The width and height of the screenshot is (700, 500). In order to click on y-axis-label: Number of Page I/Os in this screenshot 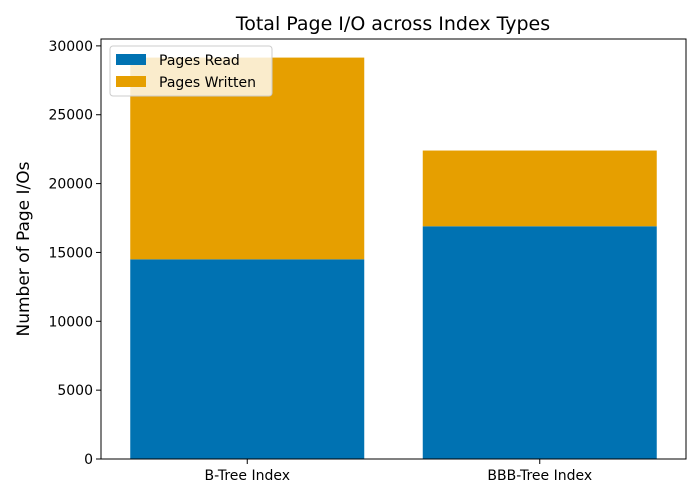, I will do `click(24, 248)`.